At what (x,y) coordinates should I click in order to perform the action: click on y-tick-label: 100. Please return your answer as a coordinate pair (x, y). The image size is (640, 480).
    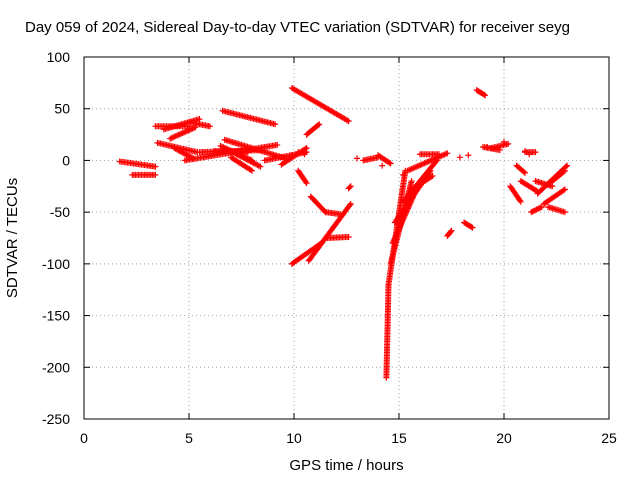
    Looking at the image, I should click on (59, 57).